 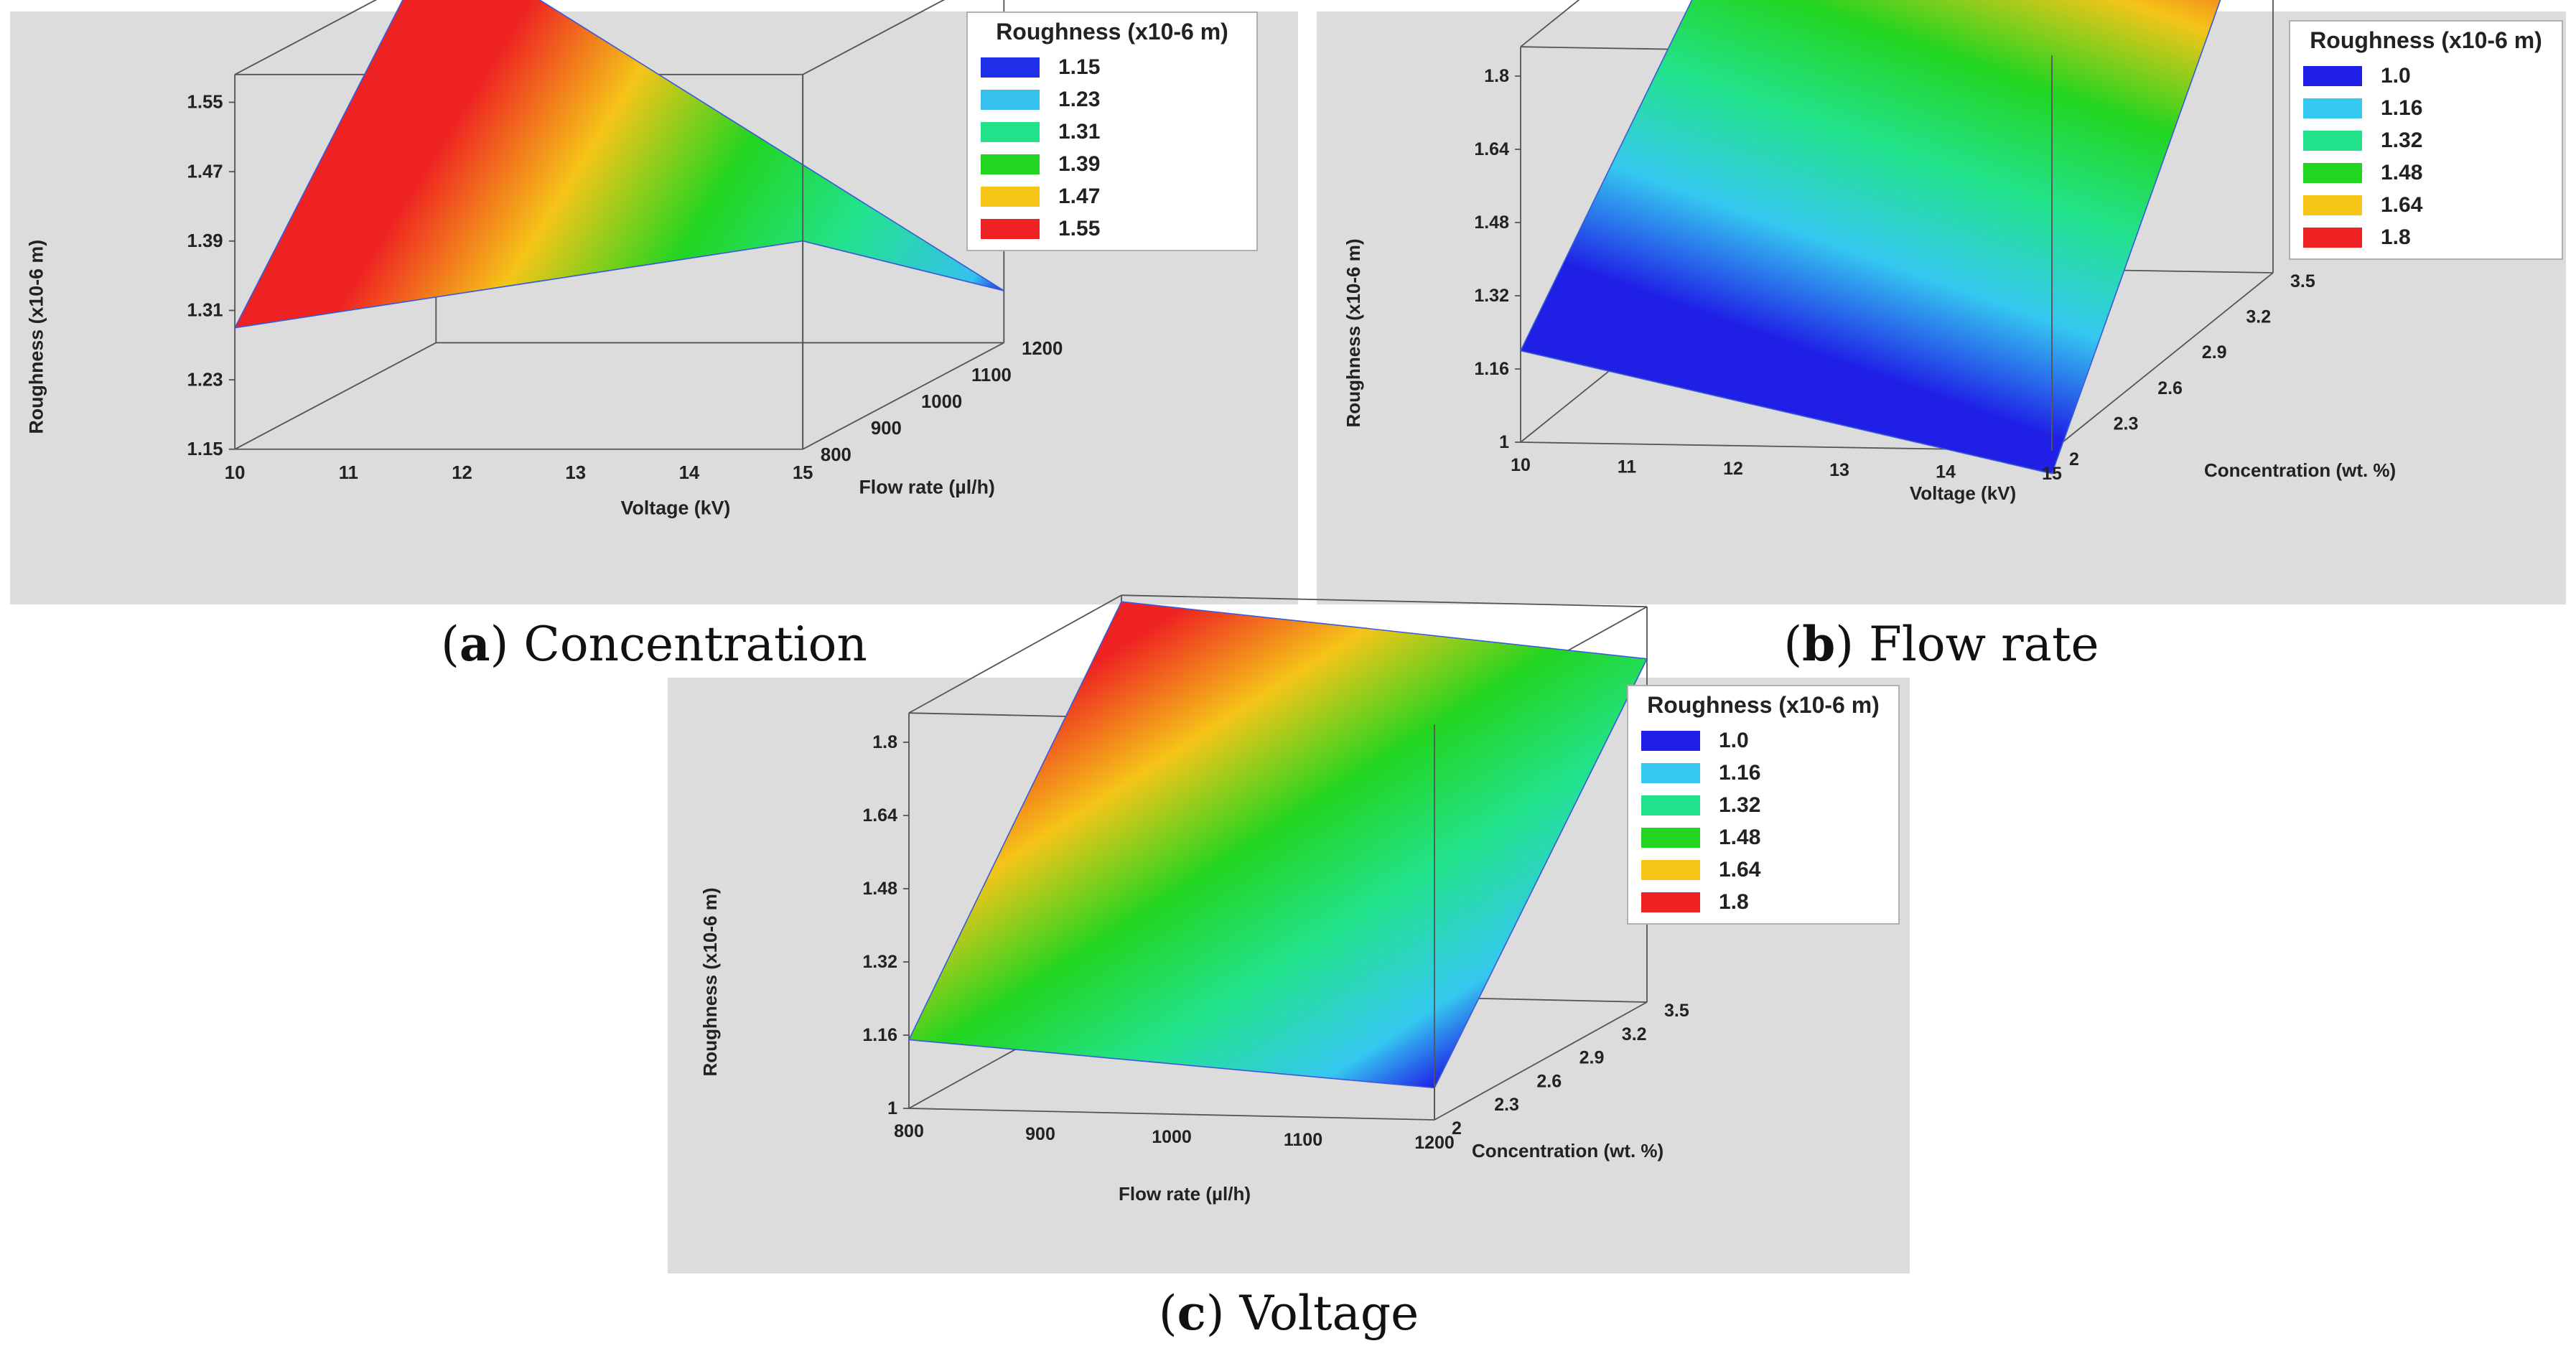 I want to click on z-tick-label: 1.64, so click(x=1491, y=149).